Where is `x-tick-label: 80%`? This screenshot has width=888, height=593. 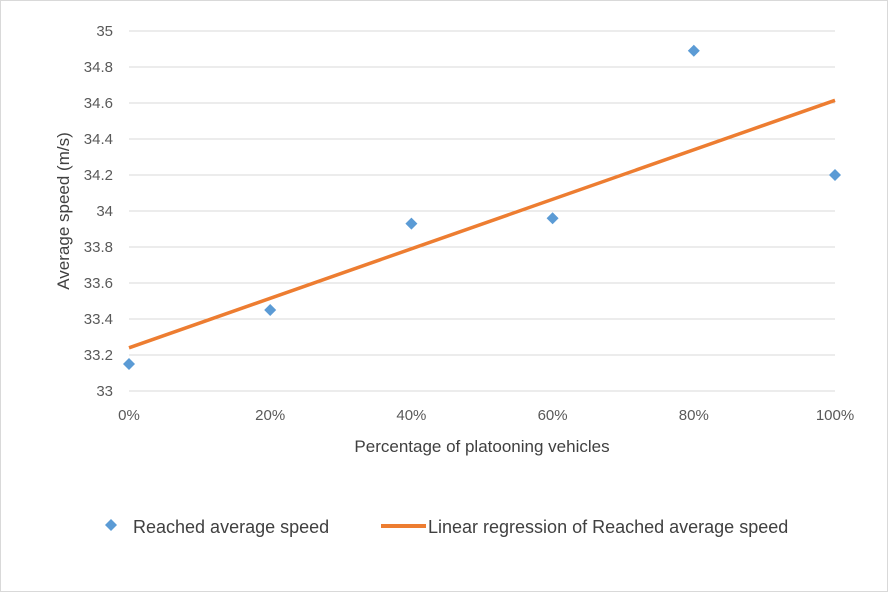 x-tick-label: 80% is located at coordinates (694, 415).